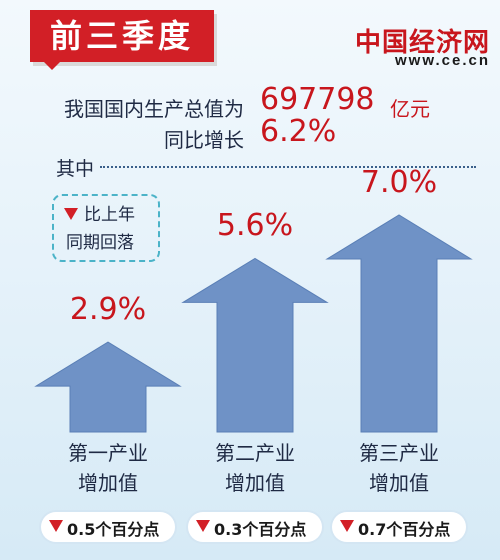 The width and height of the screenshot is (500, 560). I want to click on value-label-primary: 2.9%, so click(108, 310).